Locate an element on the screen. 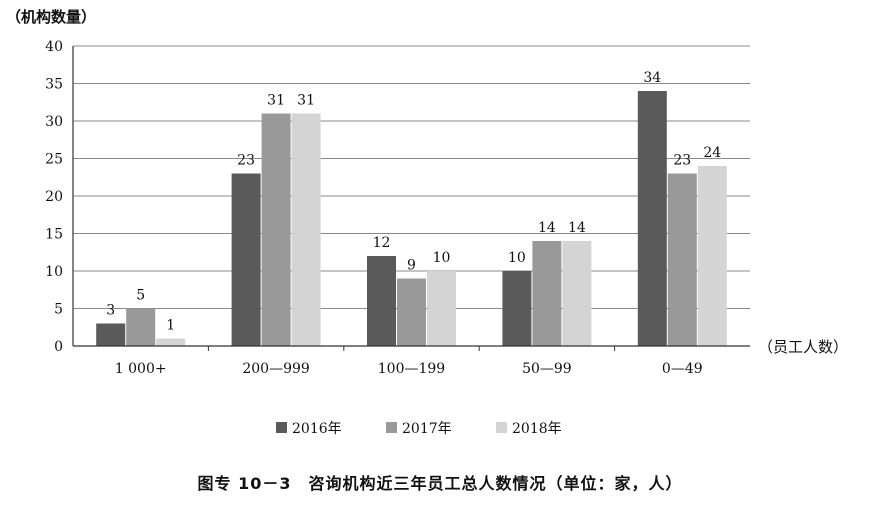 This screenshot has width=880, height=506. data-label: 3 is located at coordinates (110, 311).